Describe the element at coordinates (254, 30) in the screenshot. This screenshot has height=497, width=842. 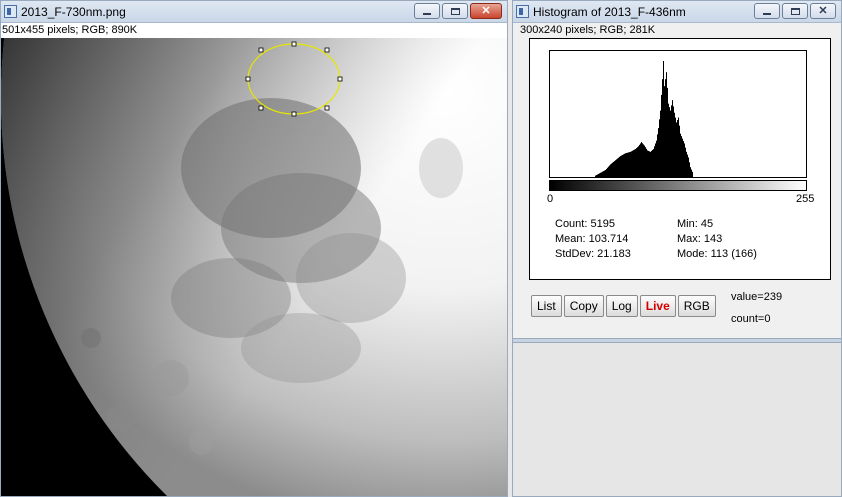
I see `image-info: 501x455 pixels; RGB; 890K` at that location.